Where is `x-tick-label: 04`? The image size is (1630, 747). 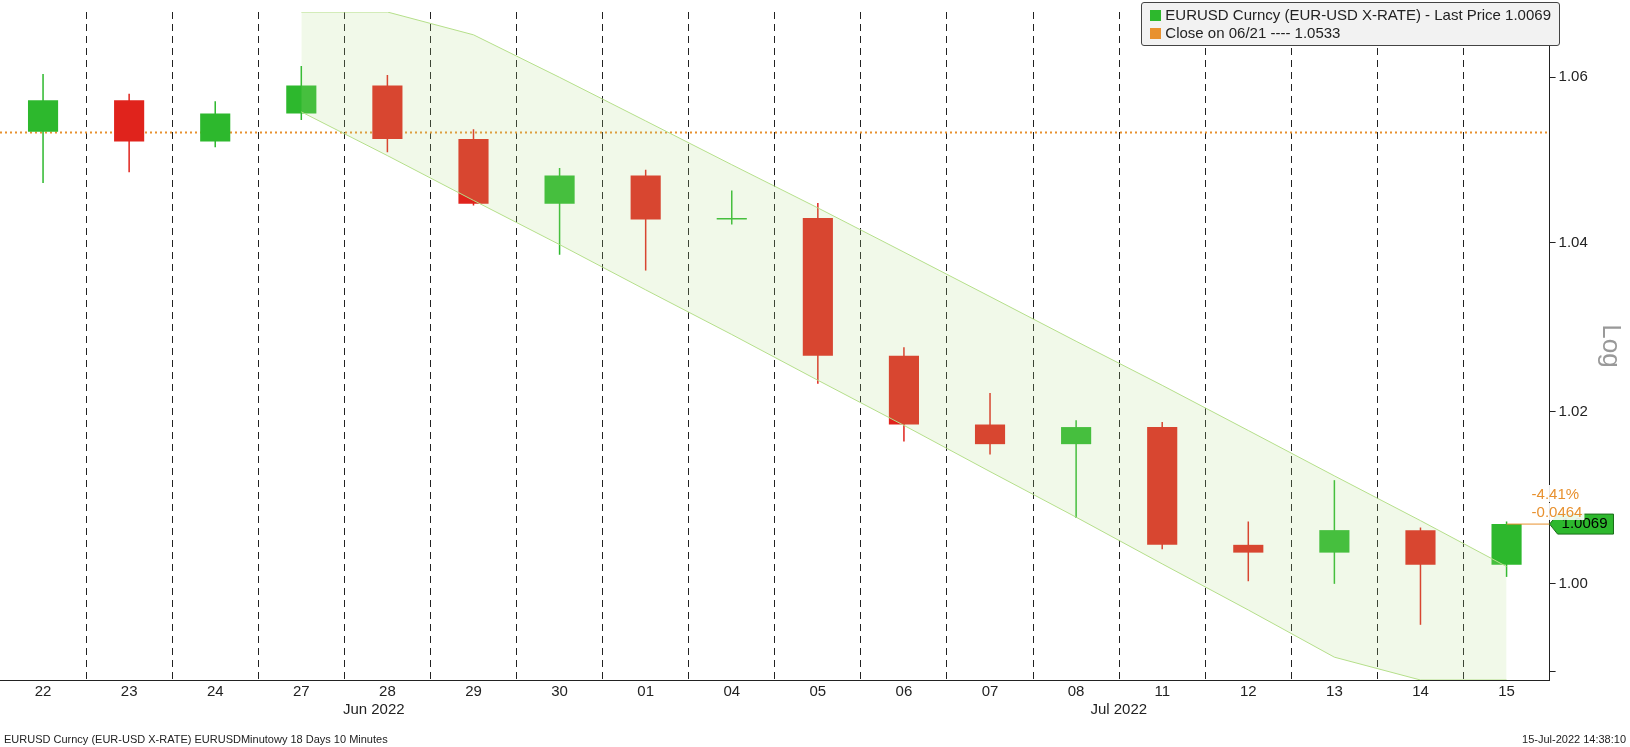
x-tick-label: 04 is located at coordinates (732, 691).